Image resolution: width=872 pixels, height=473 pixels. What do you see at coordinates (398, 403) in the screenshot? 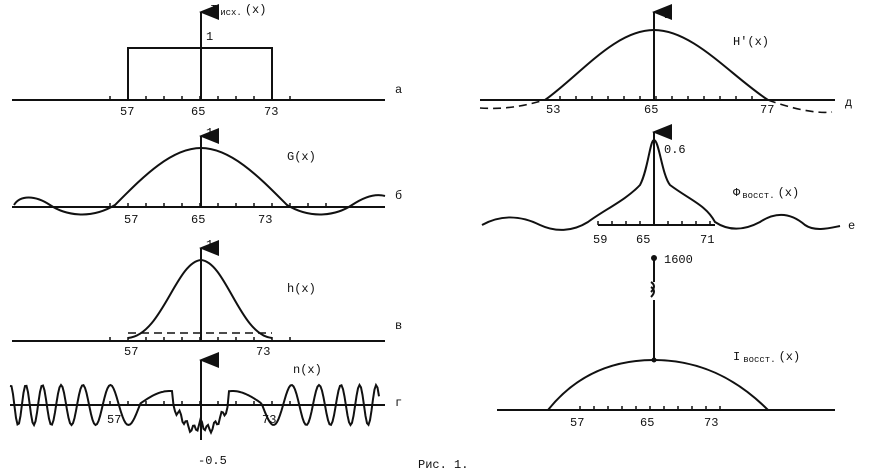
I see `panel-letter: г` at bounding box center [398, 403].